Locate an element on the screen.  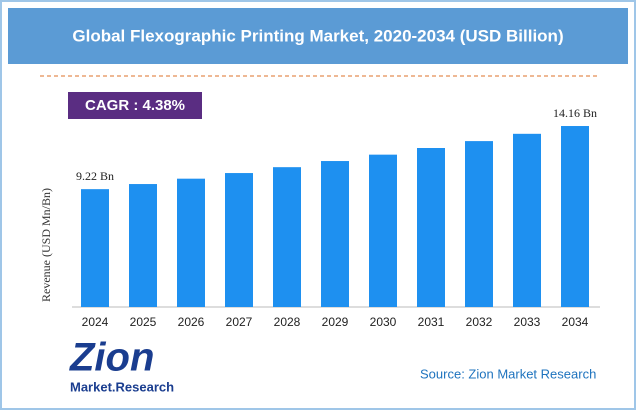
logo-subtitle: Market.Research is located at coordinates (122, 386).